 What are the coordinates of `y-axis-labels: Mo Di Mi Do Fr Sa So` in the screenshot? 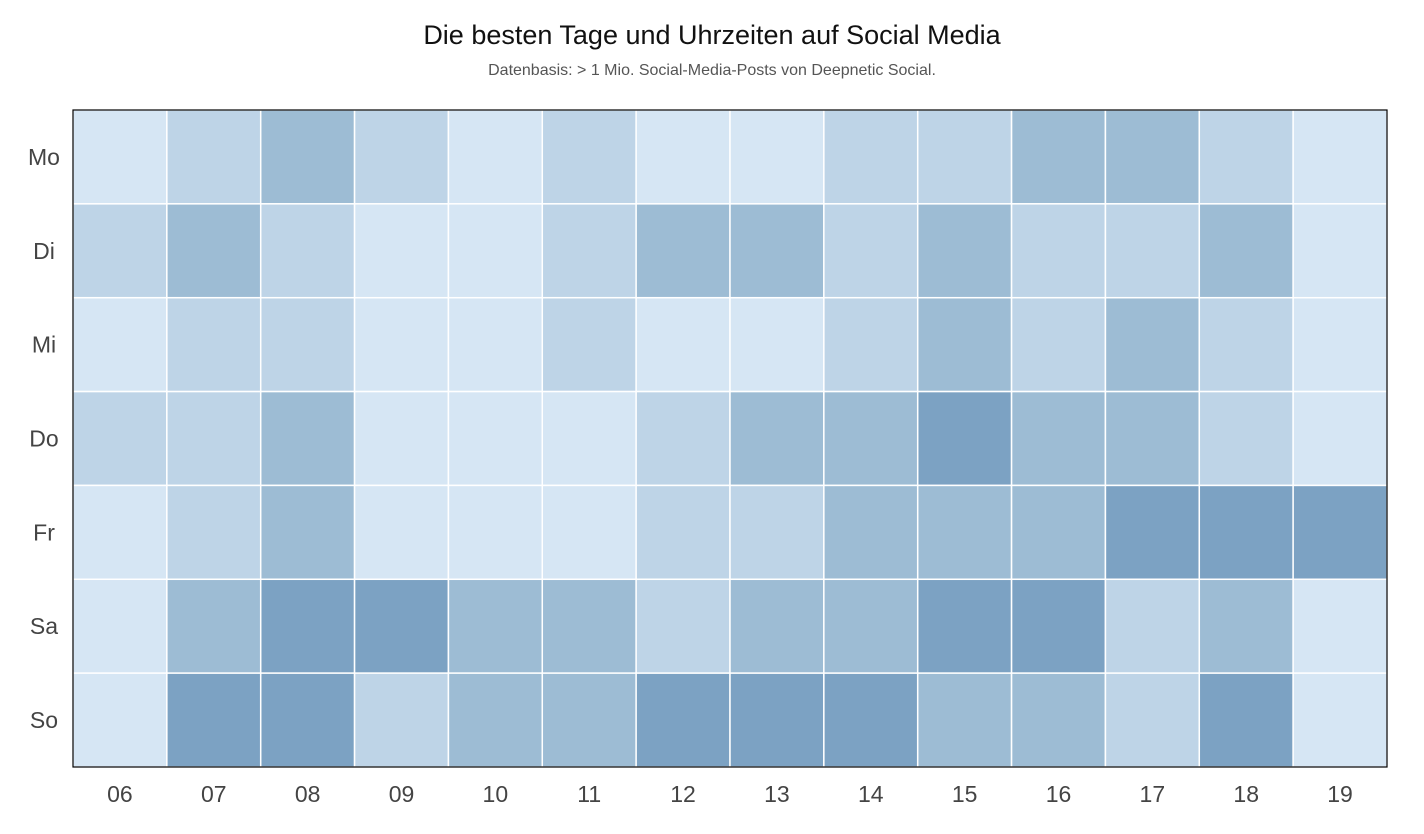 It's located at (44, 438).